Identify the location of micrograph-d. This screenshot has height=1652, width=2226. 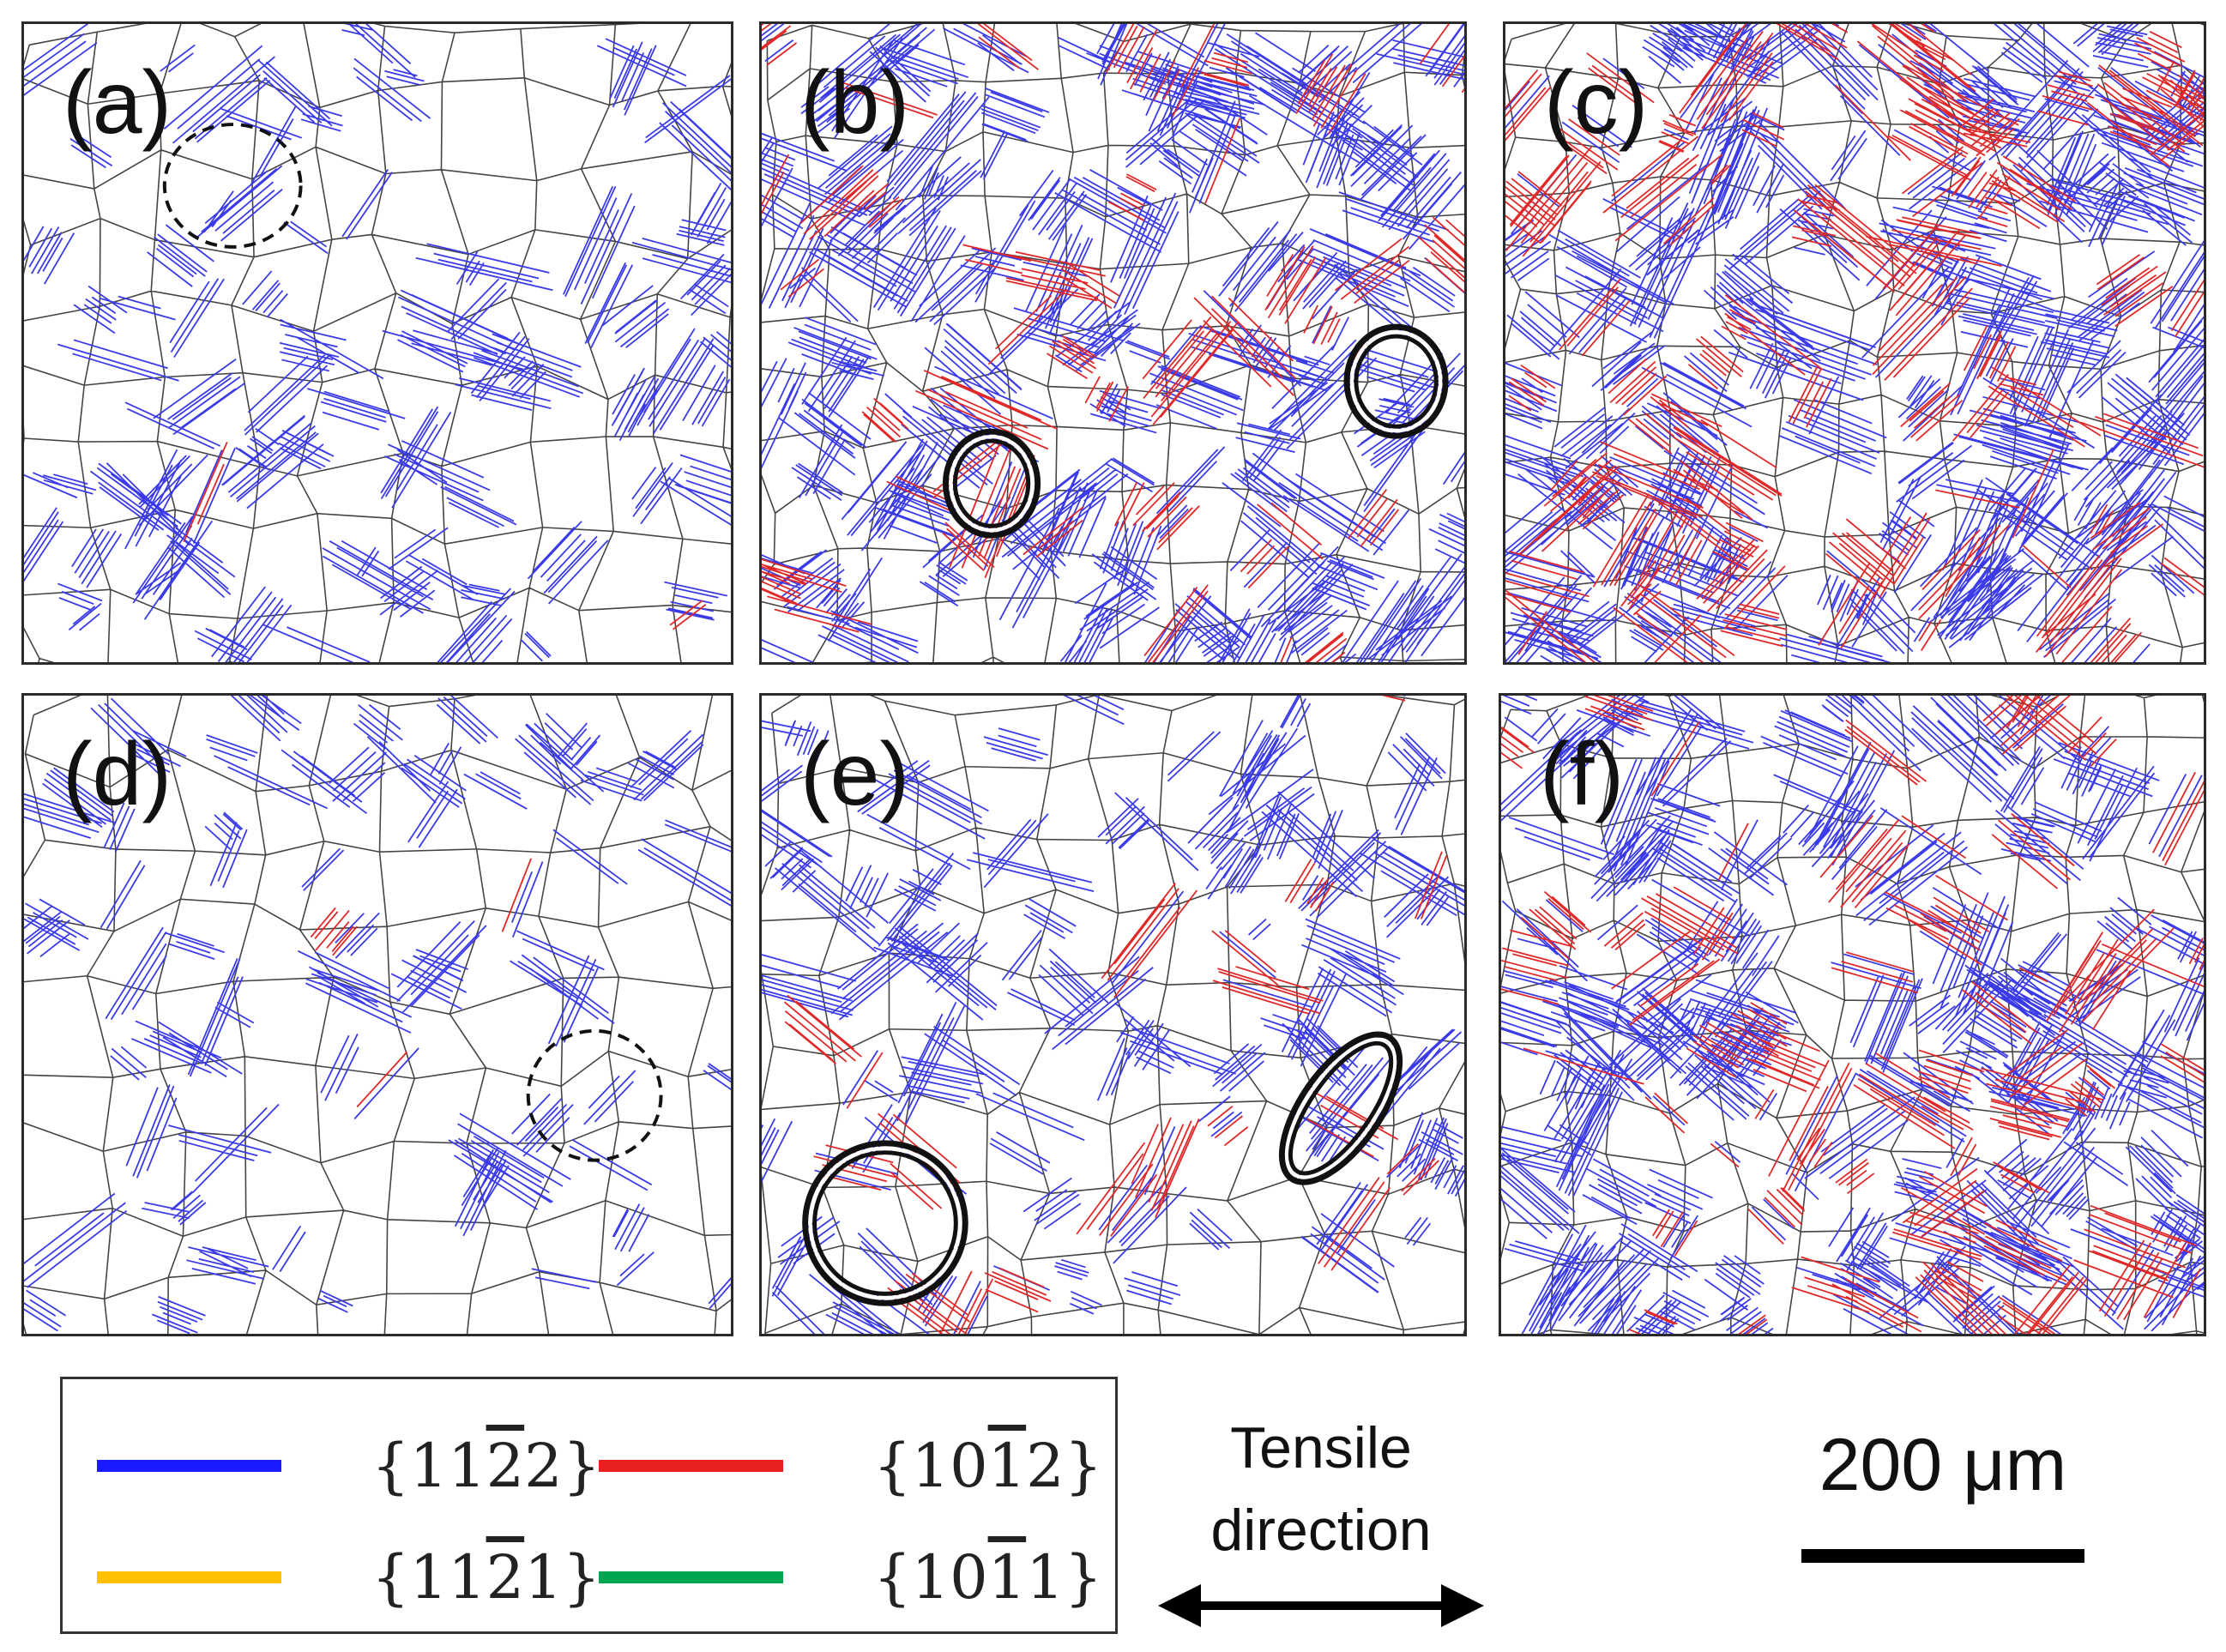
(377, 1015).